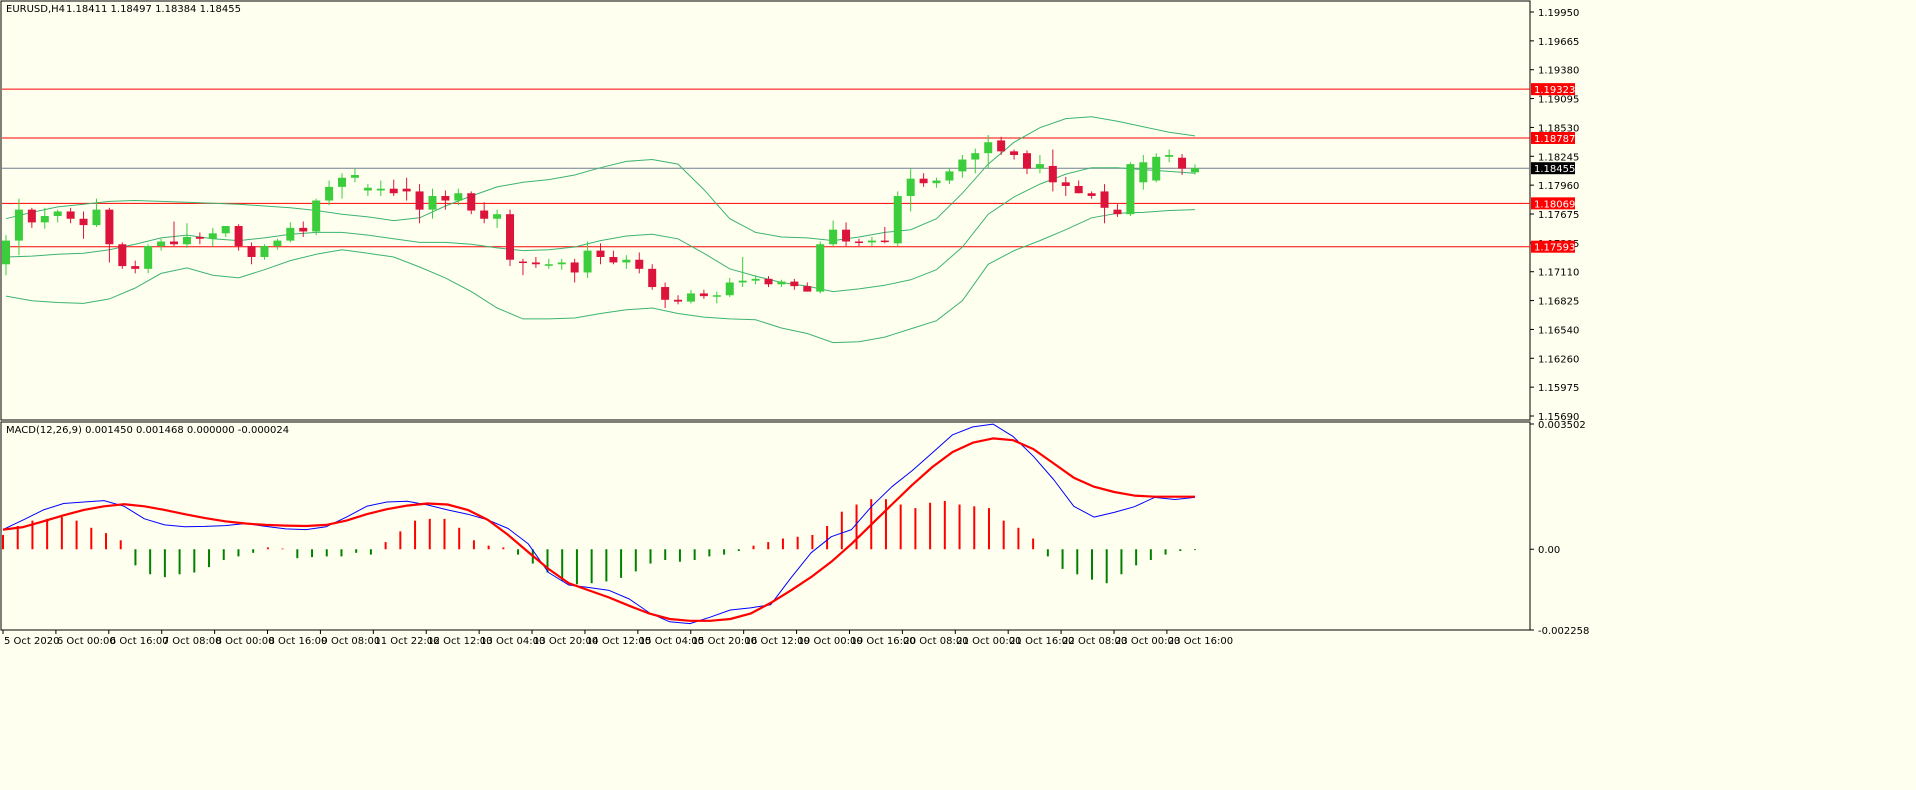 Image resolution: width=1916 pixels, height=790 pixels. I want to click on time-axis-label: 16 Oct 12:00, so click(777, 641).